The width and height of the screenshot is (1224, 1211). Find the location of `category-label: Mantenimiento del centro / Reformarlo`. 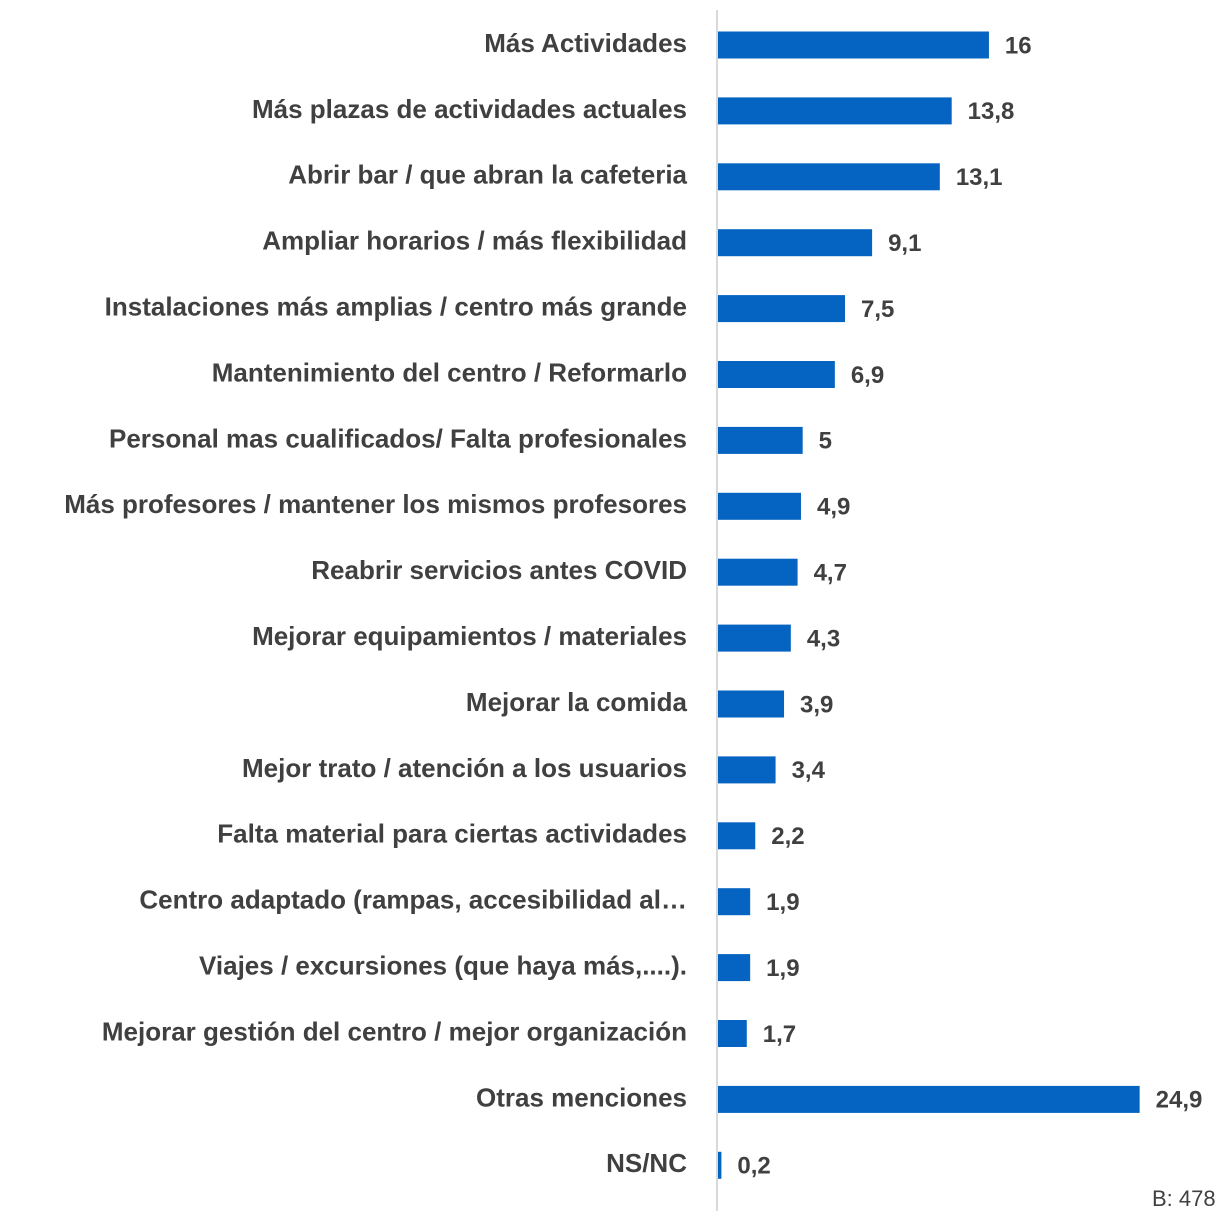

category-label: Mantenimiento del centro / Reformarlo is located at coordinates (449, 372).